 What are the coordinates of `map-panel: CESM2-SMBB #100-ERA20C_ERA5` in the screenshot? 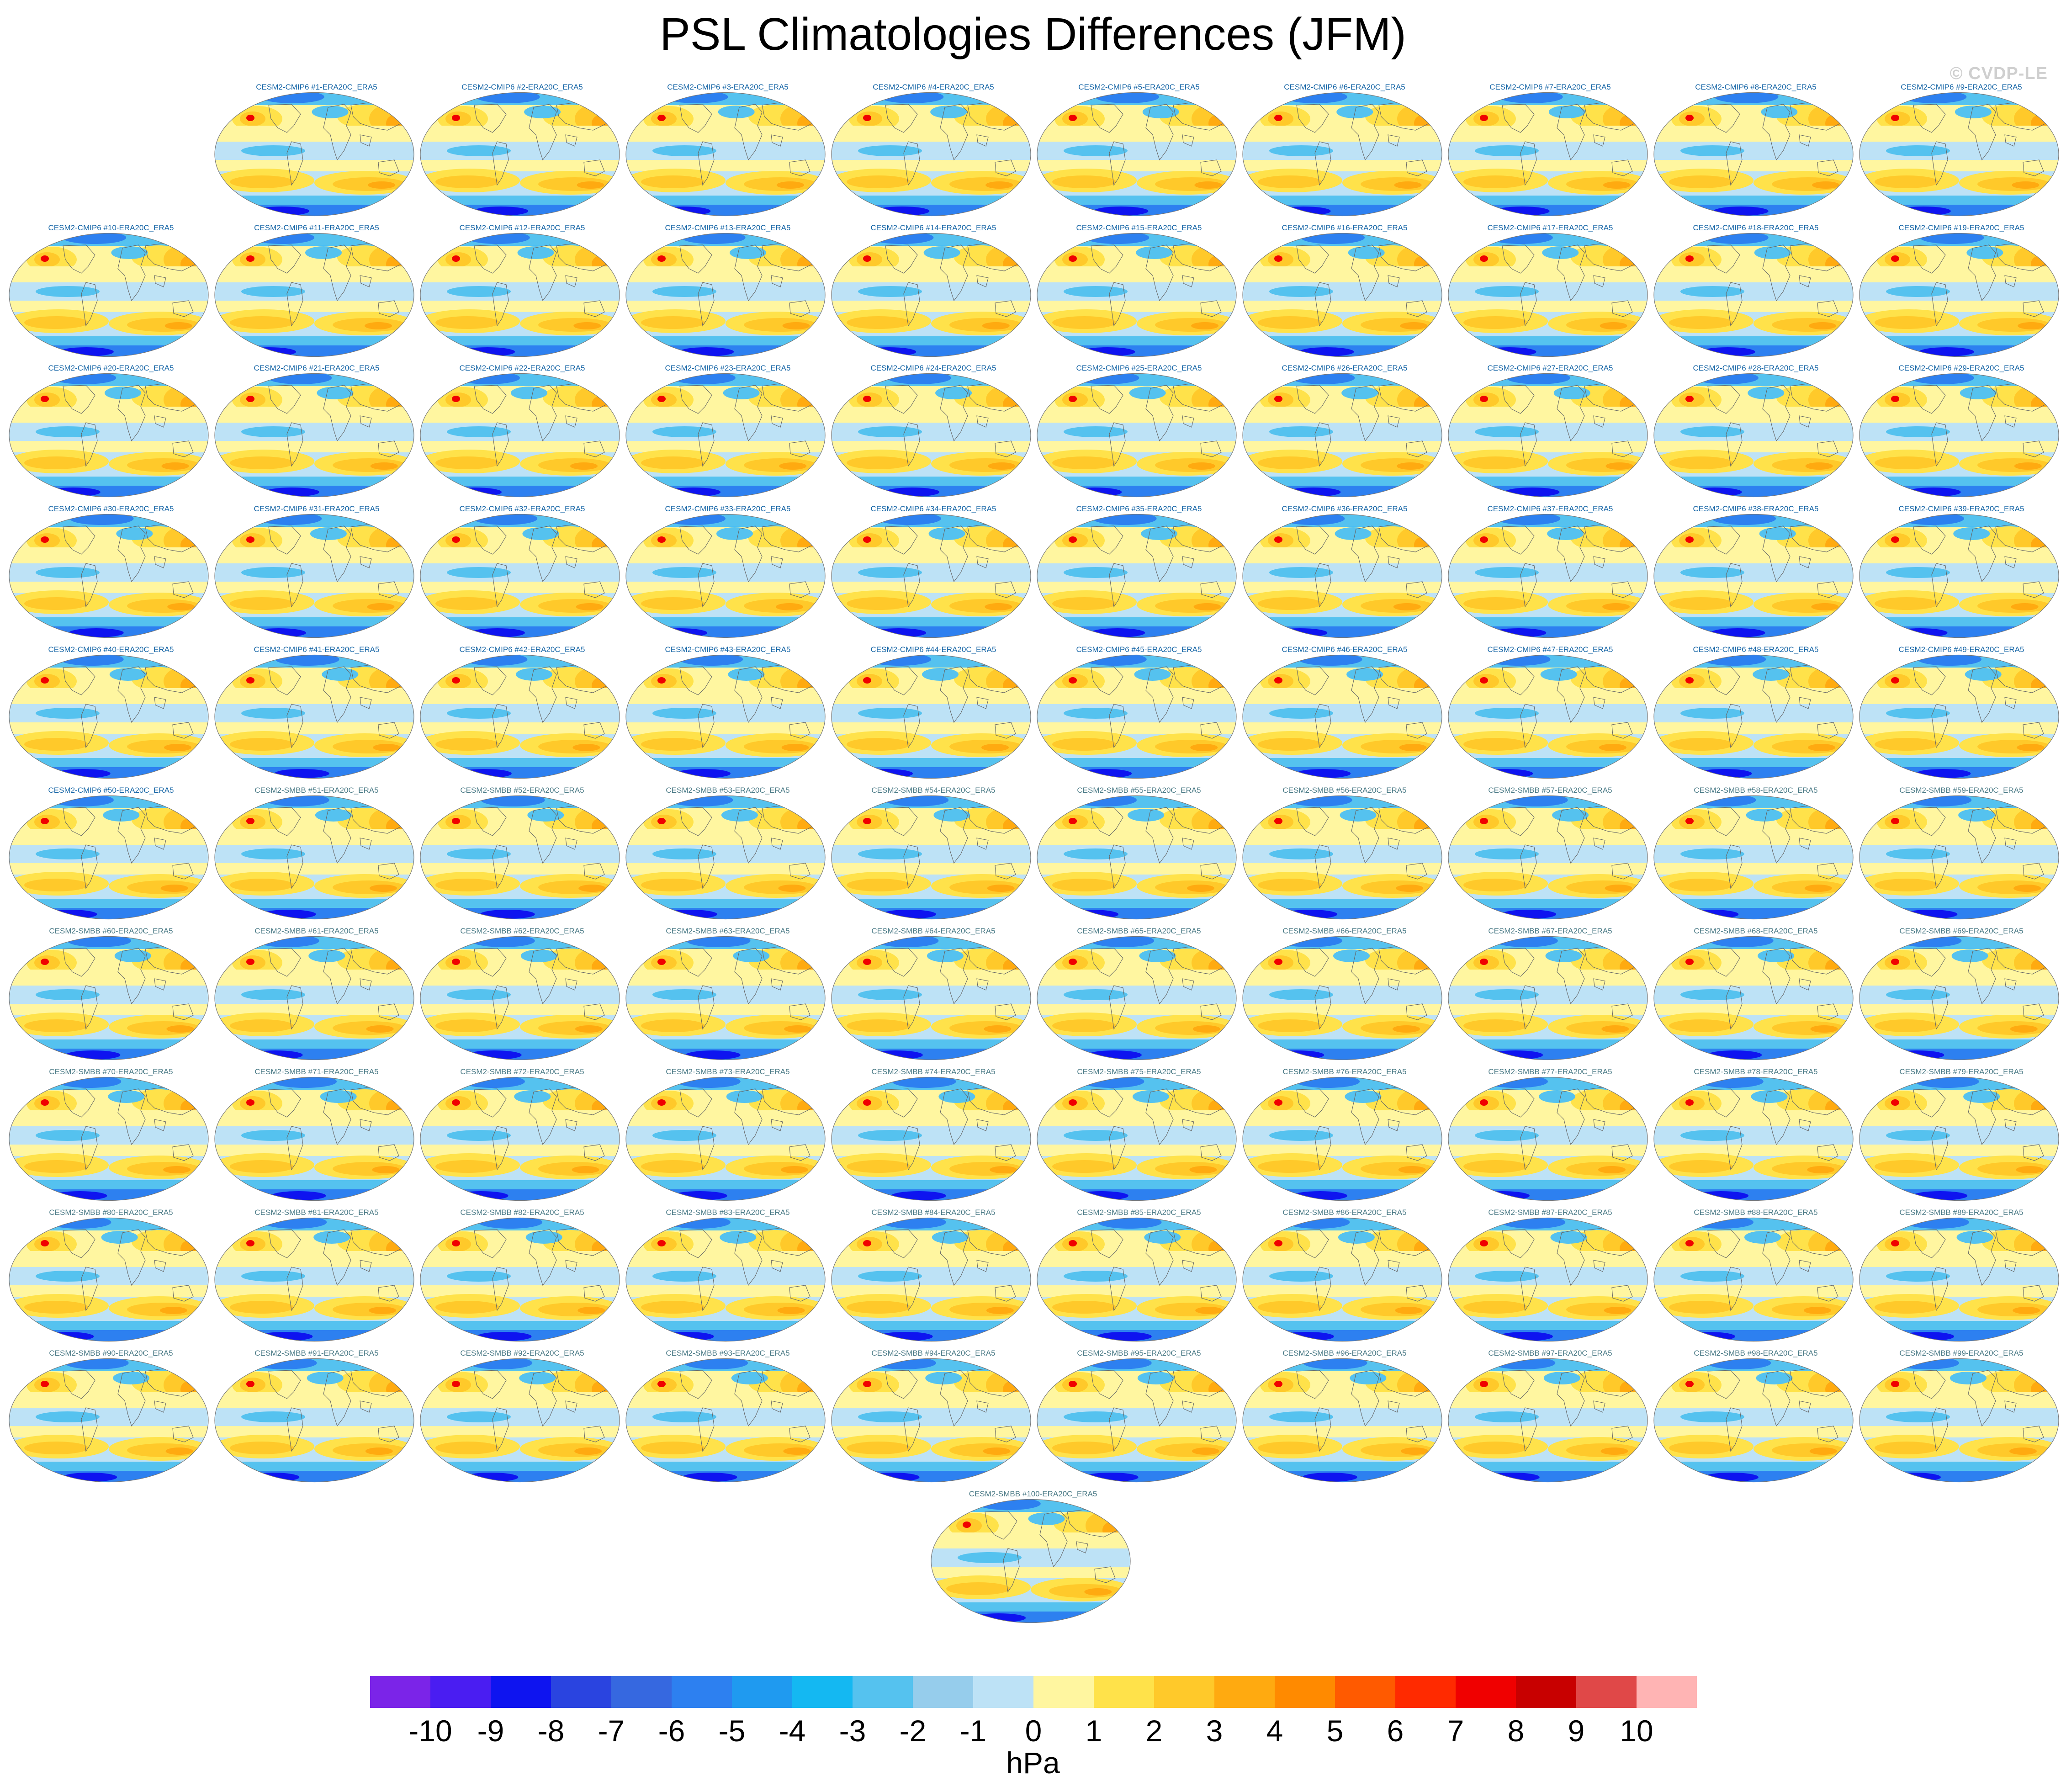 It's located at (1033, 1558).